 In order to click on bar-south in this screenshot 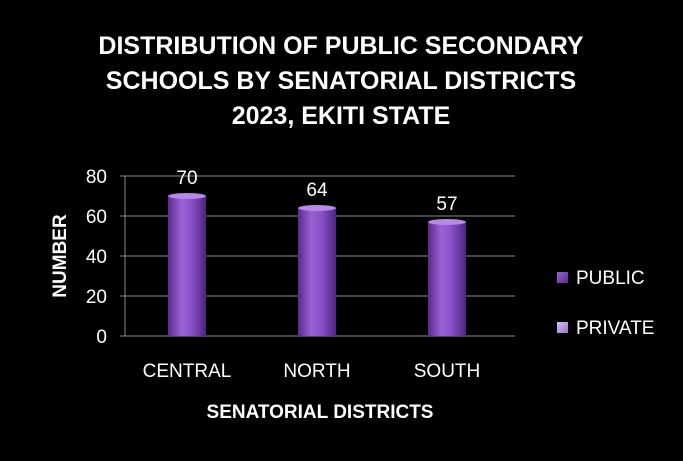, I will do `click(447, 279)`.